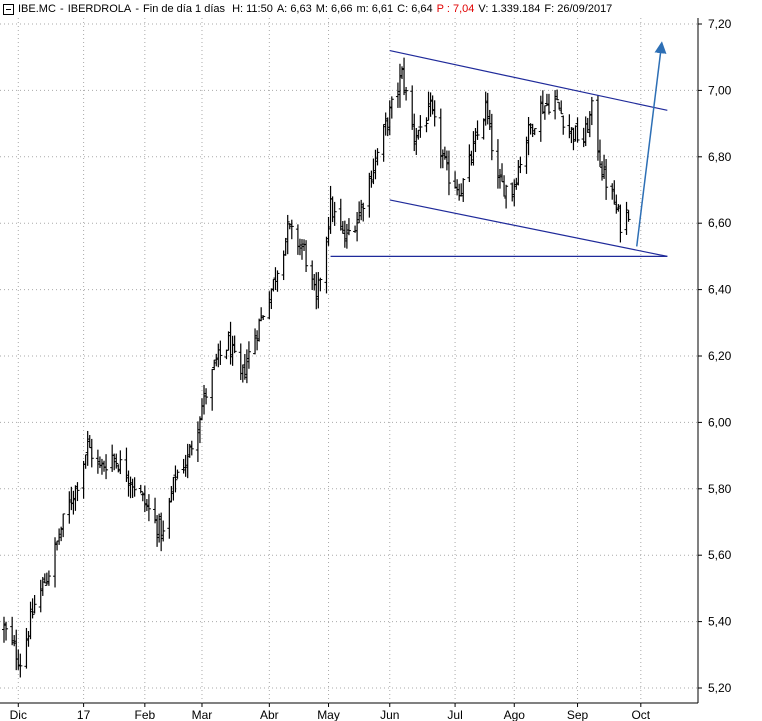 The image size is (762, 721). I want to click on x-axis: Dic 17 Feb Mar Abr May Jun Jul Ago Sep Oct, so click(330, 712).